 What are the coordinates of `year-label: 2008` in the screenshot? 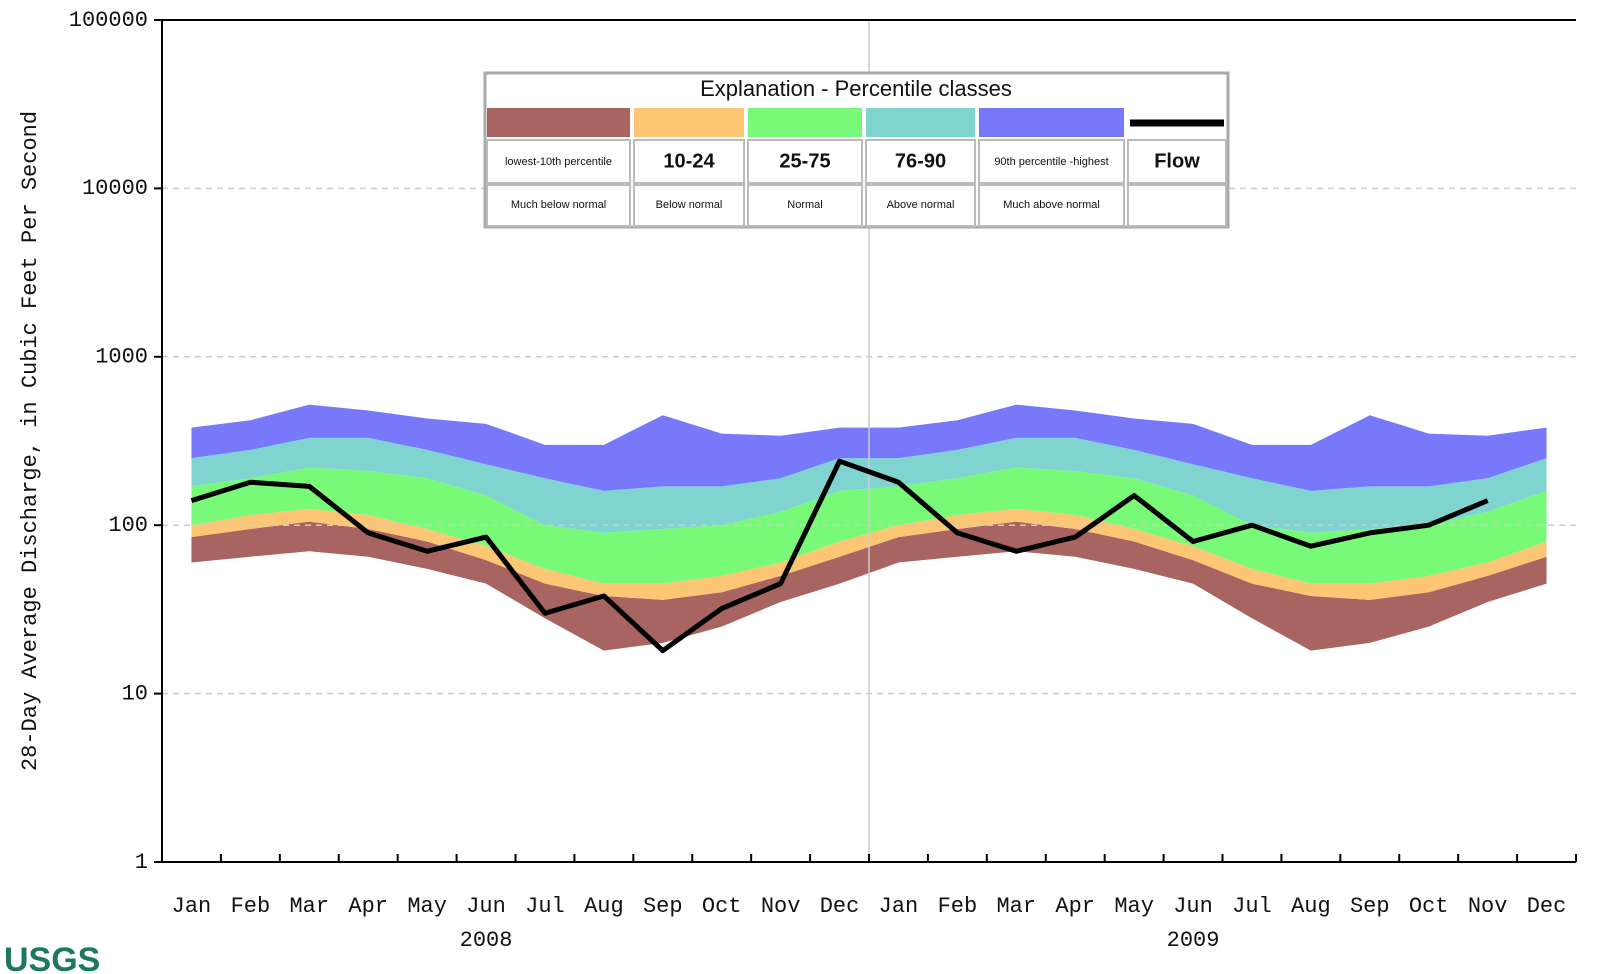 It's located at (486, 940).